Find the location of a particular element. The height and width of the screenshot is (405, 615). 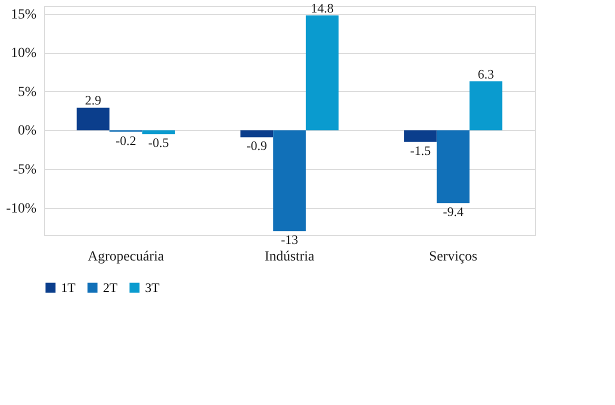

data-label: -0.9 is located at coordinates (257, 146).